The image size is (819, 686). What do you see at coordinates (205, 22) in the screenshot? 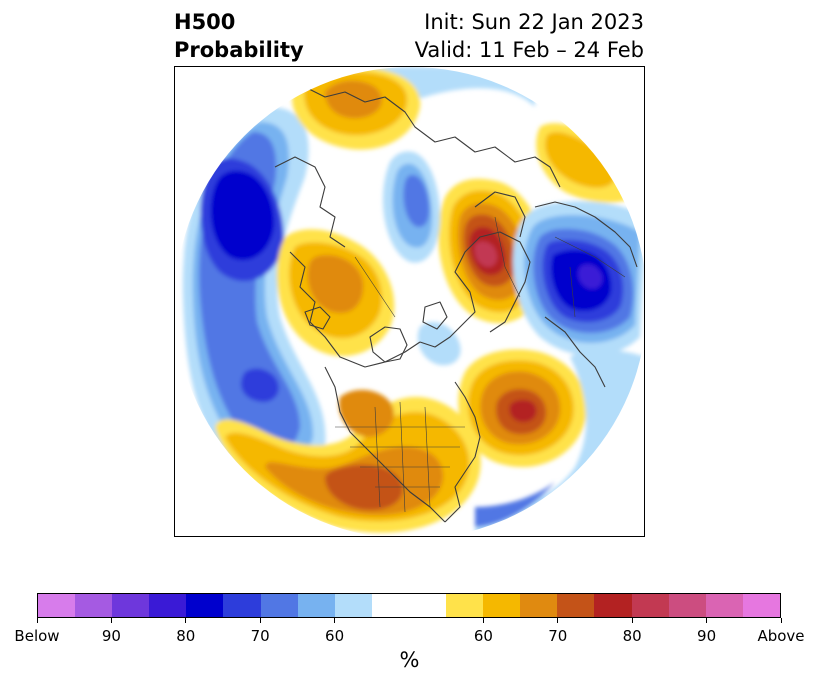
I see `title-line-1: H500` at bounding box center [205, 22].